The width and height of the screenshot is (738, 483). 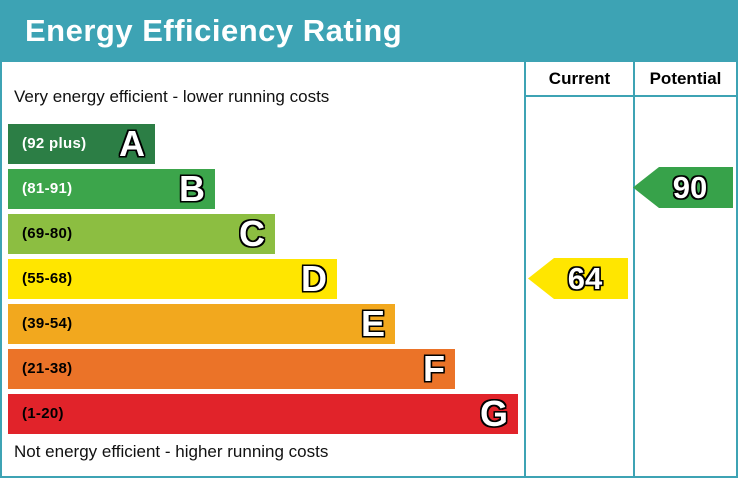 I want to click on band-f: (21-38) F, so click(x=231, y=369).